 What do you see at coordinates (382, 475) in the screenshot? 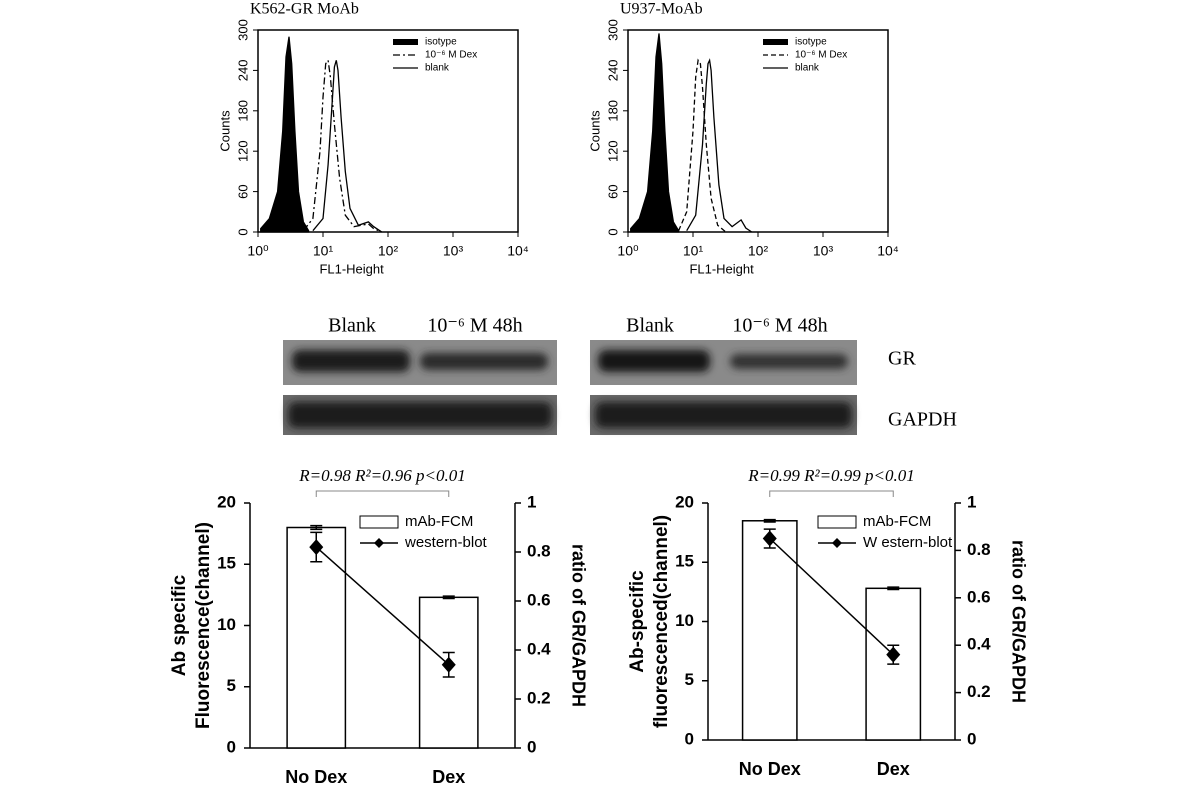
I see `annotation: R=0.98 R²=0.96 p<0.01` at bounding box center [382, 475].